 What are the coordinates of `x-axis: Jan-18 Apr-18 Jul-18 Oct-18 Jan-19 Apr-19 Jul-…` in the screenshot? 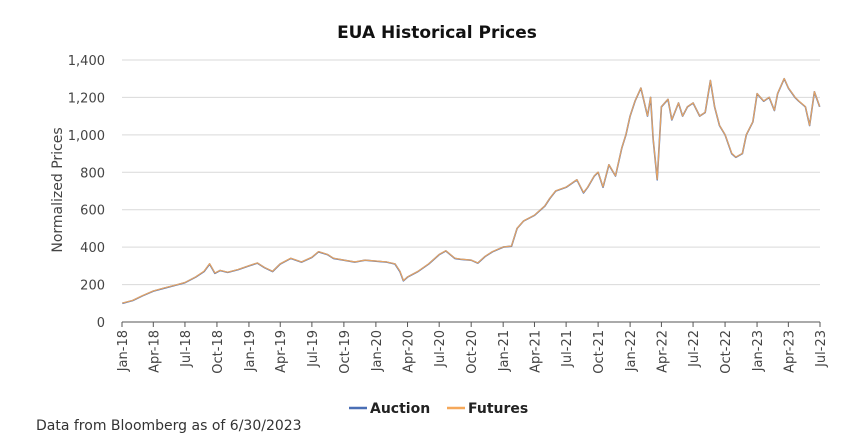 It's located at (472, 347).